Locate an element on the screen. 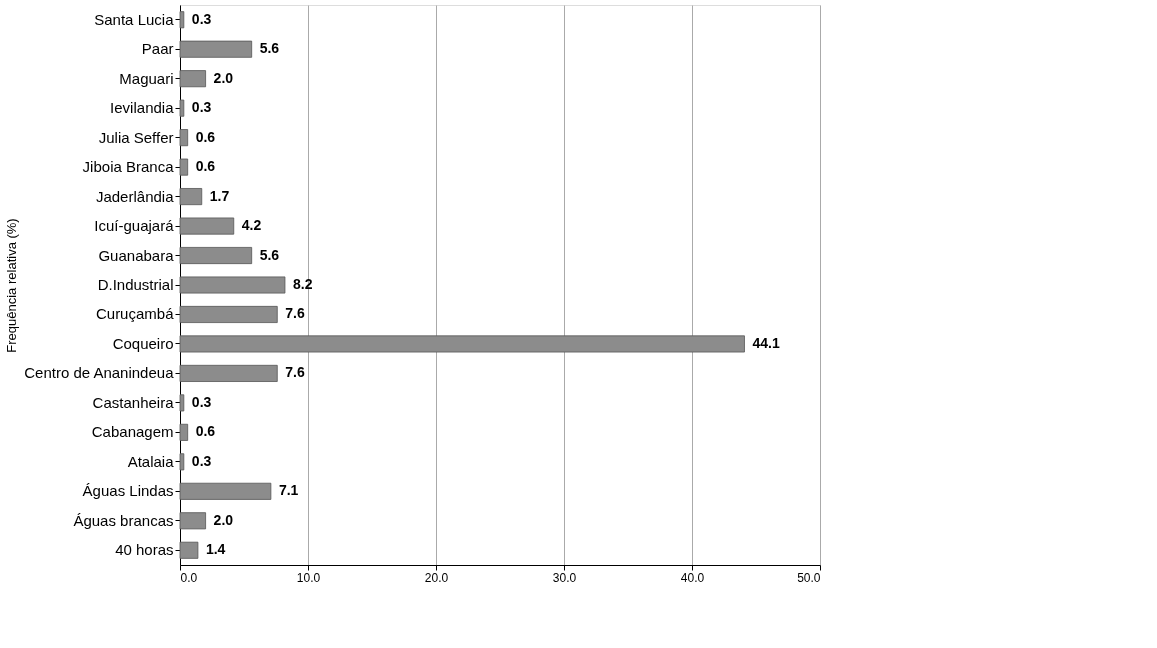 The height and width of the screenshot is (648, 1157). y-tick-label: Icuí-guajará is located at coordinates (134, 226).